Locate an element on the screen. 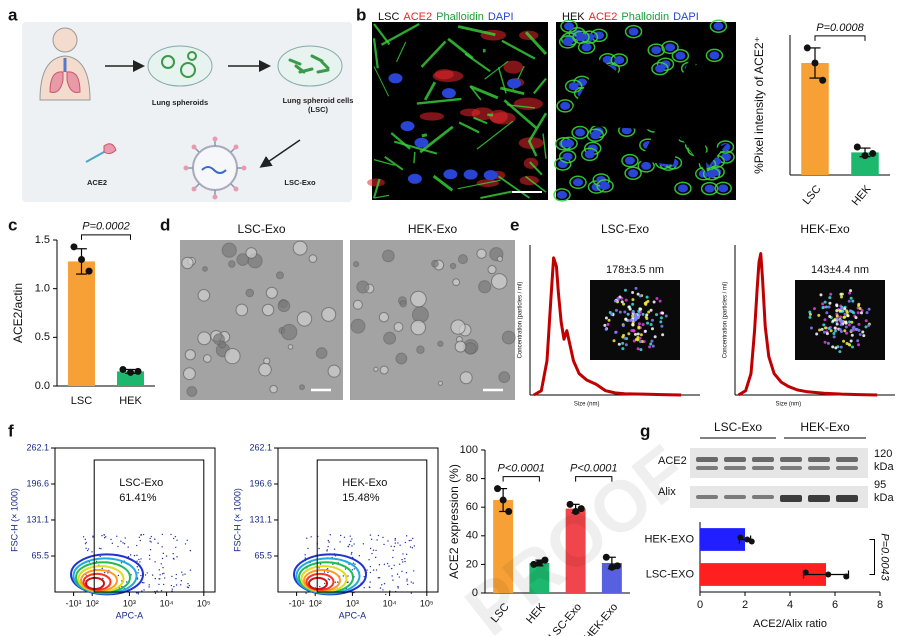 Image resolution: width=904 pixels, height=636 pixels. y-axis-label: %Pixel intensity of ACE2⁺ is located at coordinates (759, 105).